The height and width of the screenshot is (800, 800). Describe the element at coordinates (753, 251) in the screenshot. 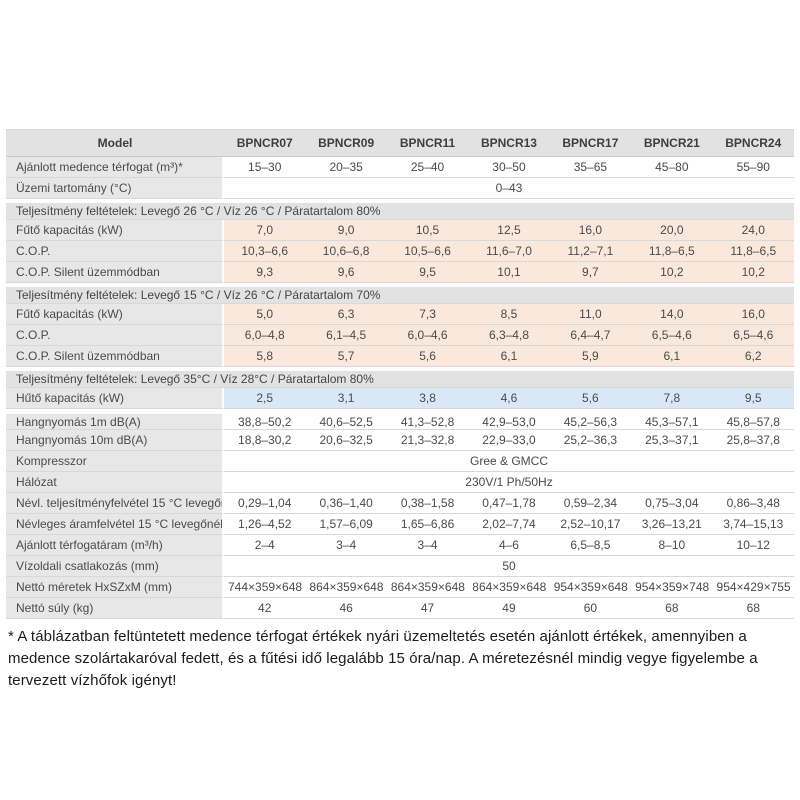

I see `cell-value: 11,8–6,5` at that location.